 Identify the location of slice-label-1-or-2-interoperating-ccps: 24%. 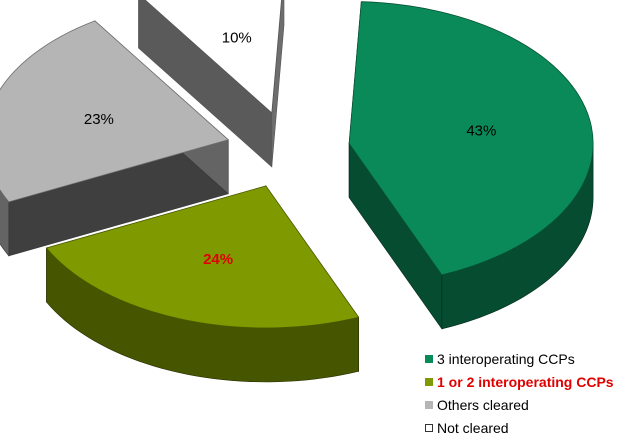
(218, 259).